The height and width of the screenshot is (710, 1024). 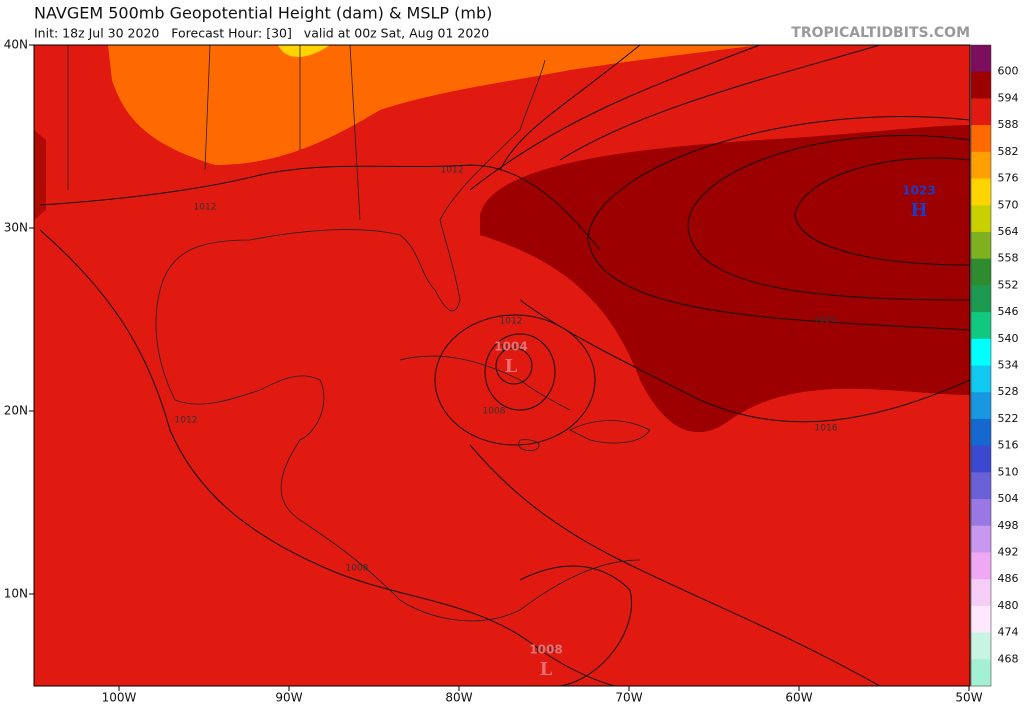 I want to click on center-pressure: 1004, so click(x=510, y=347).